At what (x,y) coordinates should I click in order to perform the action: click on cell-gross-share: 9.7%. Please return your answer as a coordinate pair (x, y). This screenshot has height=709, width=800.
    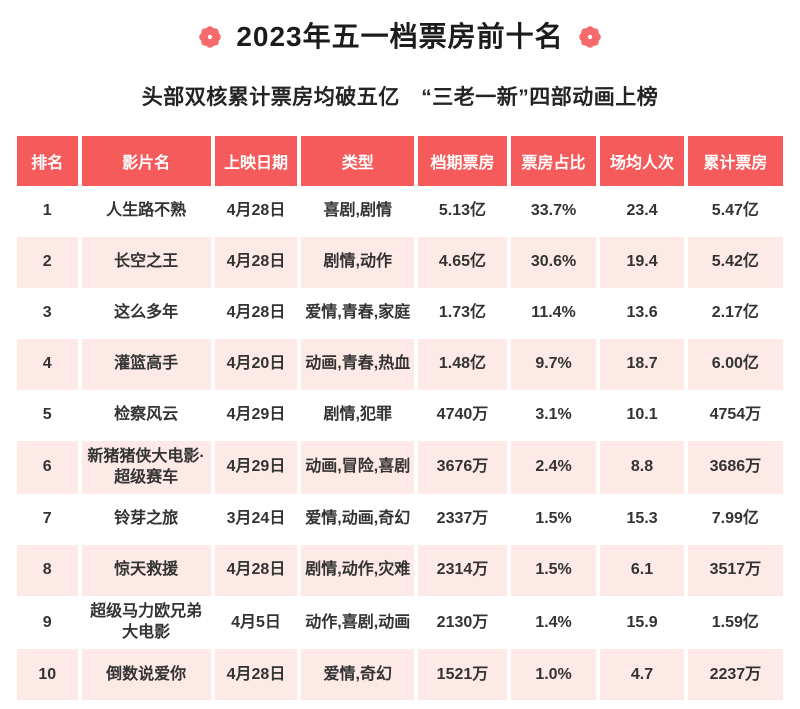
    Looking at the image, I should click on (553, 364).